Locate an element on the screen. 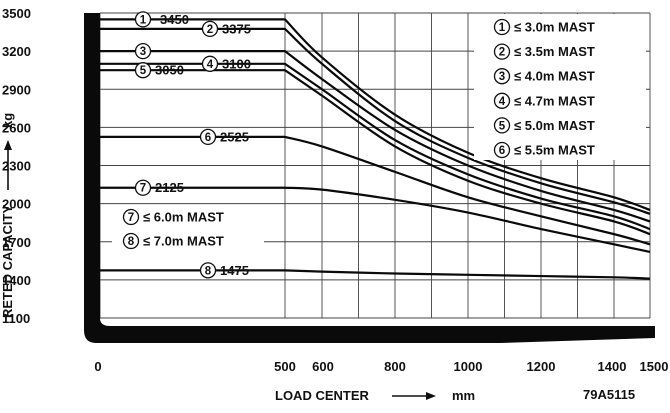  legend-marker-5: 5 is located at coordinates (502, 125).